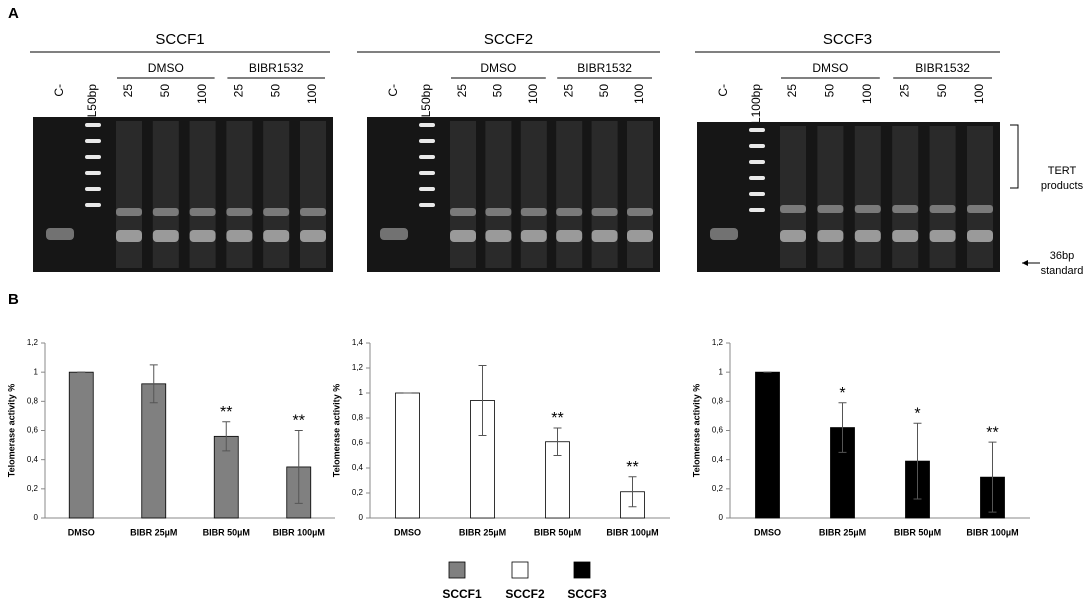 The height and width of the screenshot is (604, 1084). What do you see at coordinates (1062, 271) in the screenshot?
I see `annotation: standard` at bounding box center [1062, 271].